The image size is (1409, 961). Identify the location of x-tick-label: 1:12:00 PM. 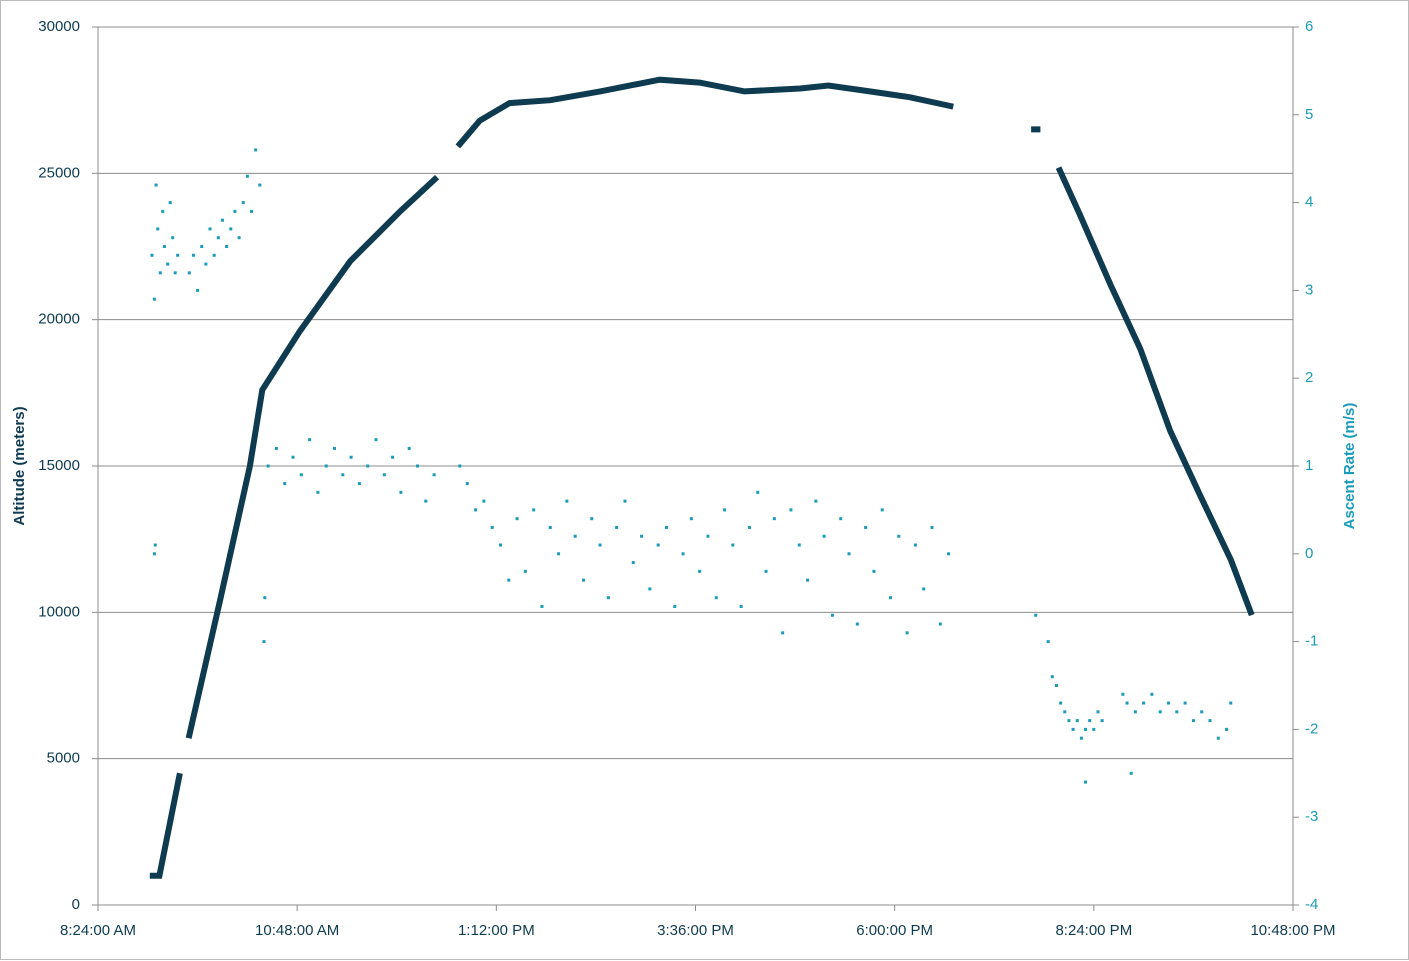
(496, 930).